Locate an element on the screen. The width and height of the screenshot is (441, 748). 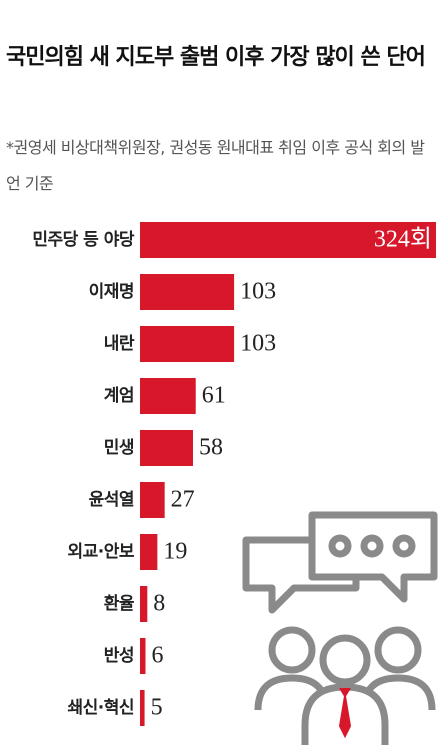
value-label: 5 is located at coordinates (157, 708).